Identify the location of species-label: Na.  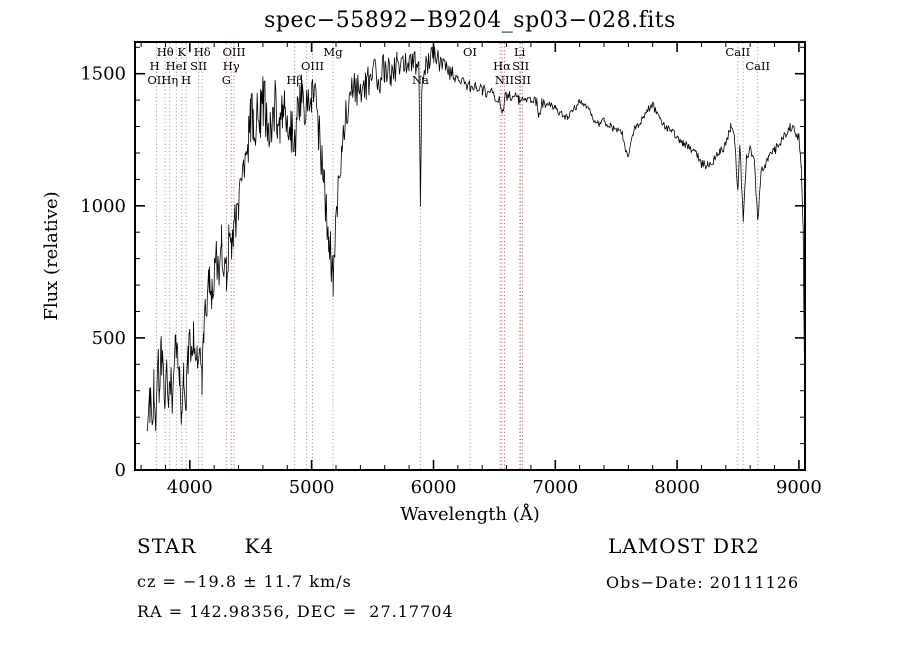
(420, 80).